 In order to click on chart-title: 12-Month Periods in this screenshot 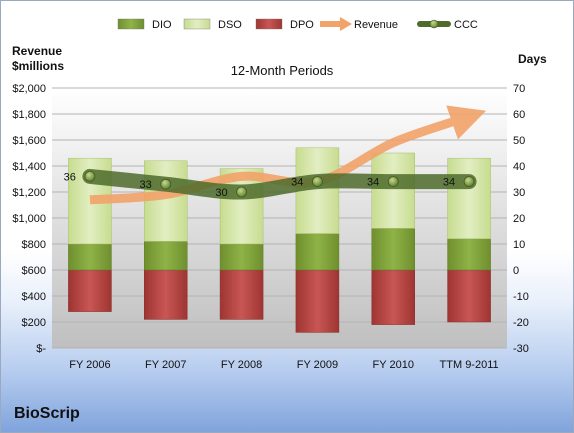, I will do `click(282, 70)`.